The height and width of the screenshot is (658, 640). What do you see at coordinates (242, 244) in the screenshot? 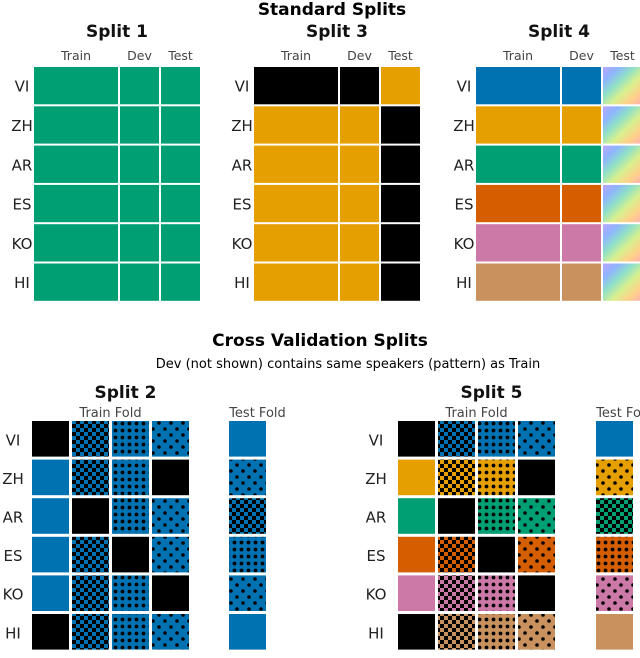
I see `language-label: KO` at bounding box center [242, 244].